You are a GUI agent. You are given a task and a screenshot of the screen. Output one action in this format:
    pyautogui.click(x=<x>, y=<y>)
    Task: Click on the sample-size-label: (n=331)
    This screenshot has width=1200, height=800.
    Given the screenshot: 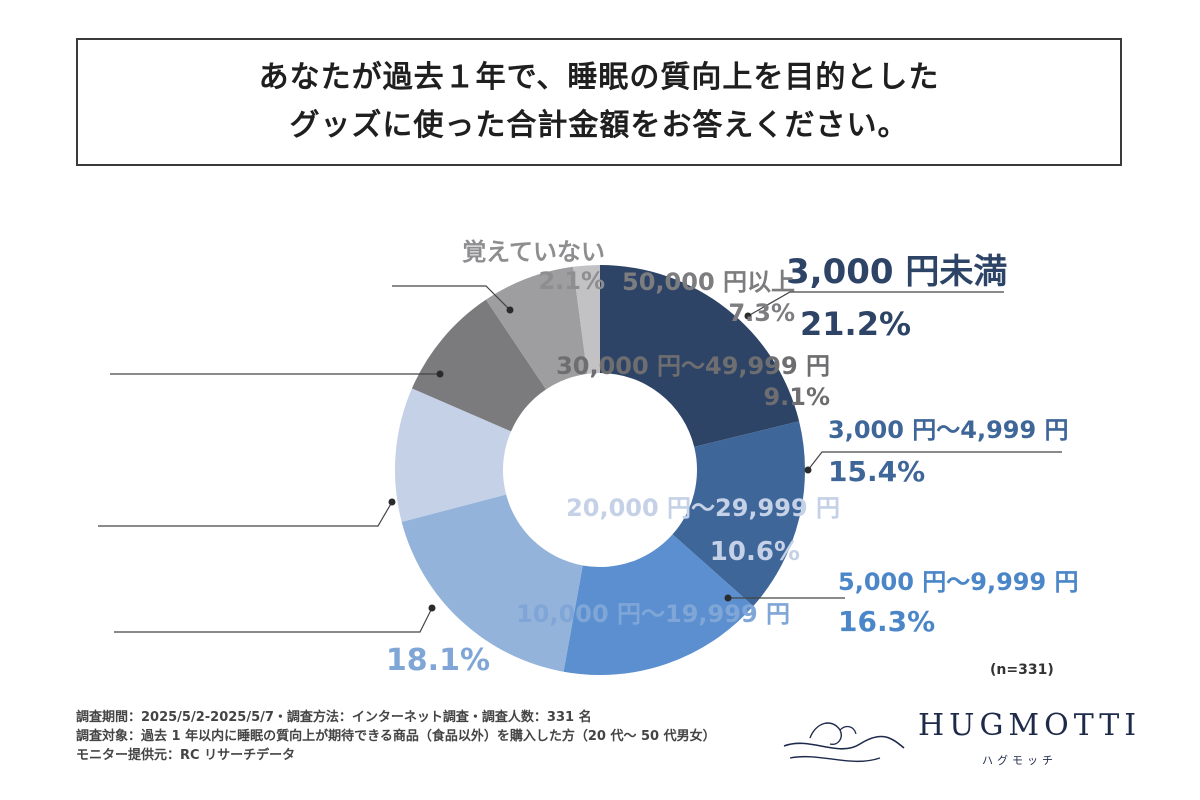 What is the action you would take?
    pyautogui.click(x=1022, y=670)
    